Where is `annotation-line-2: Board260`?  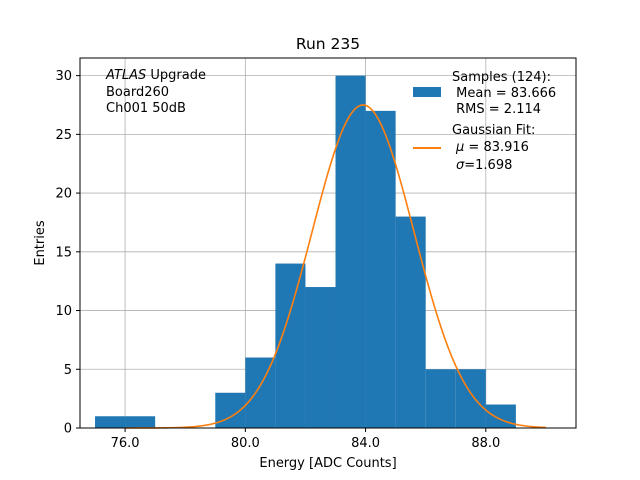 annotation-line-2: Board260 is located at coordinates (137, 92).